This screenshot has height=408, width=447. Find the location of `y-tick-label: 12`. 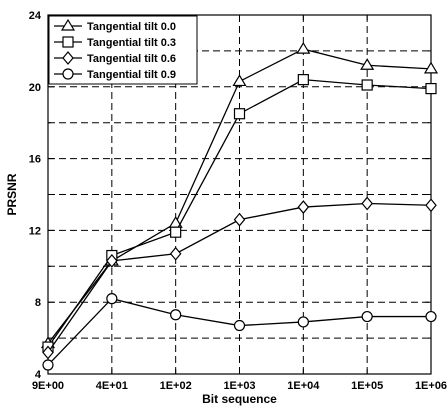

y-tick-label: 12 is located at coordinates (35, 231).